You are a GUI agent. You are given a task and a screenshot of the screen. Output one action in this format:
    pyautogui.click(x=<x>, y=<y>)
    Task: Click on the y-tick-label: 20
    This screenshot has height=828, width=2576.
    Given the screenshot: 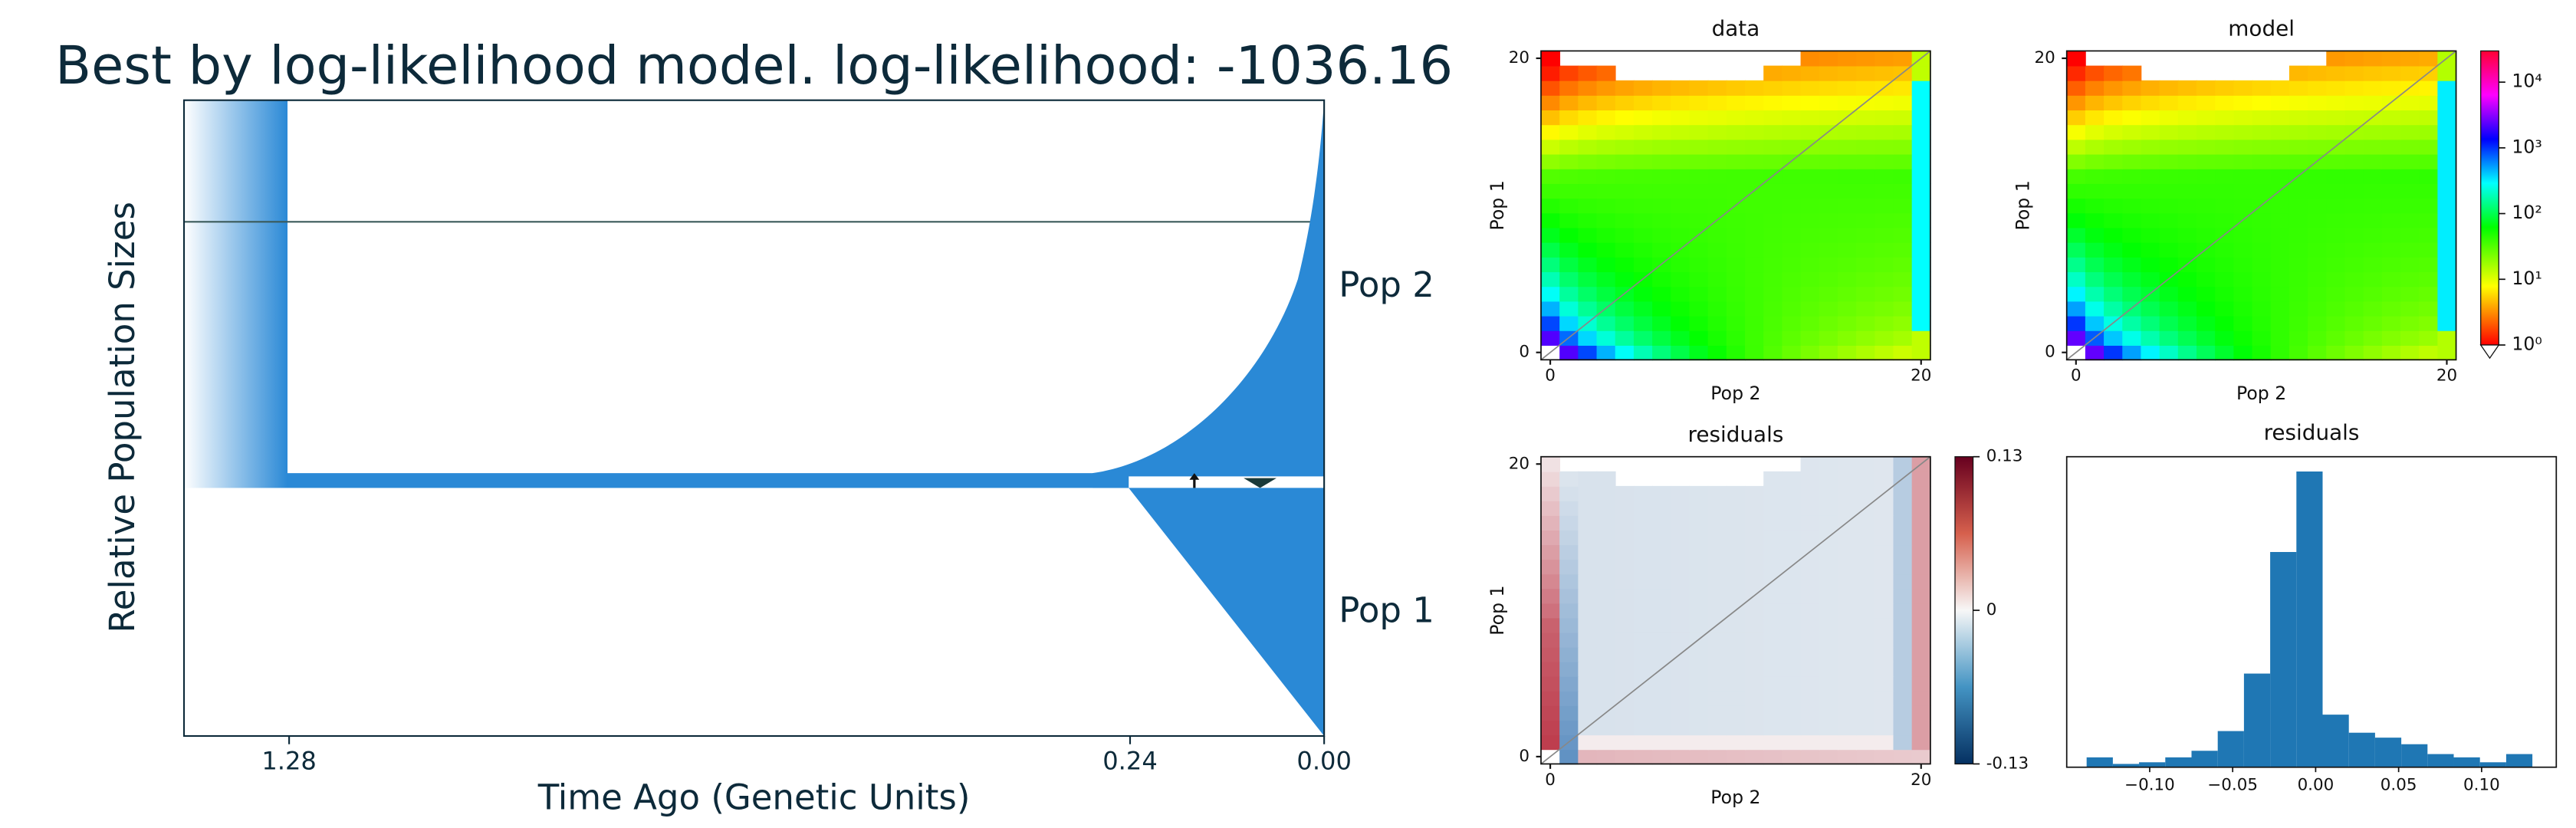 What is the action you would take?
    pyautogui.click(x=2044, y=58)
    